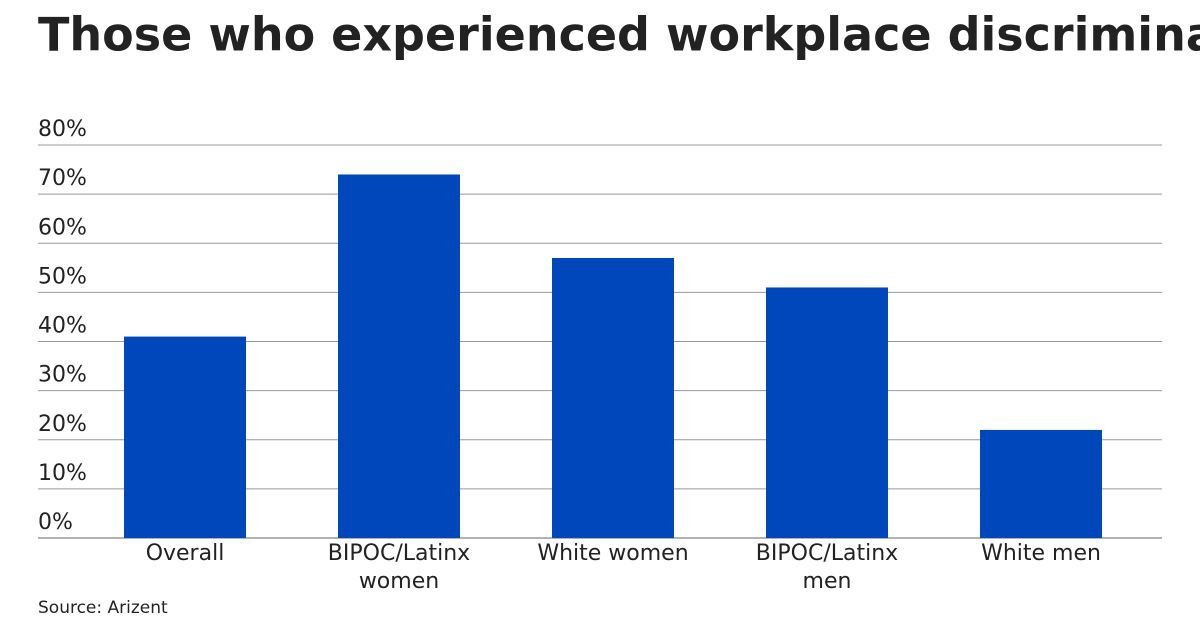 This screenshot has height=630, width=1200. I want to click on y-tick-label: 50%, so click(62, 276).